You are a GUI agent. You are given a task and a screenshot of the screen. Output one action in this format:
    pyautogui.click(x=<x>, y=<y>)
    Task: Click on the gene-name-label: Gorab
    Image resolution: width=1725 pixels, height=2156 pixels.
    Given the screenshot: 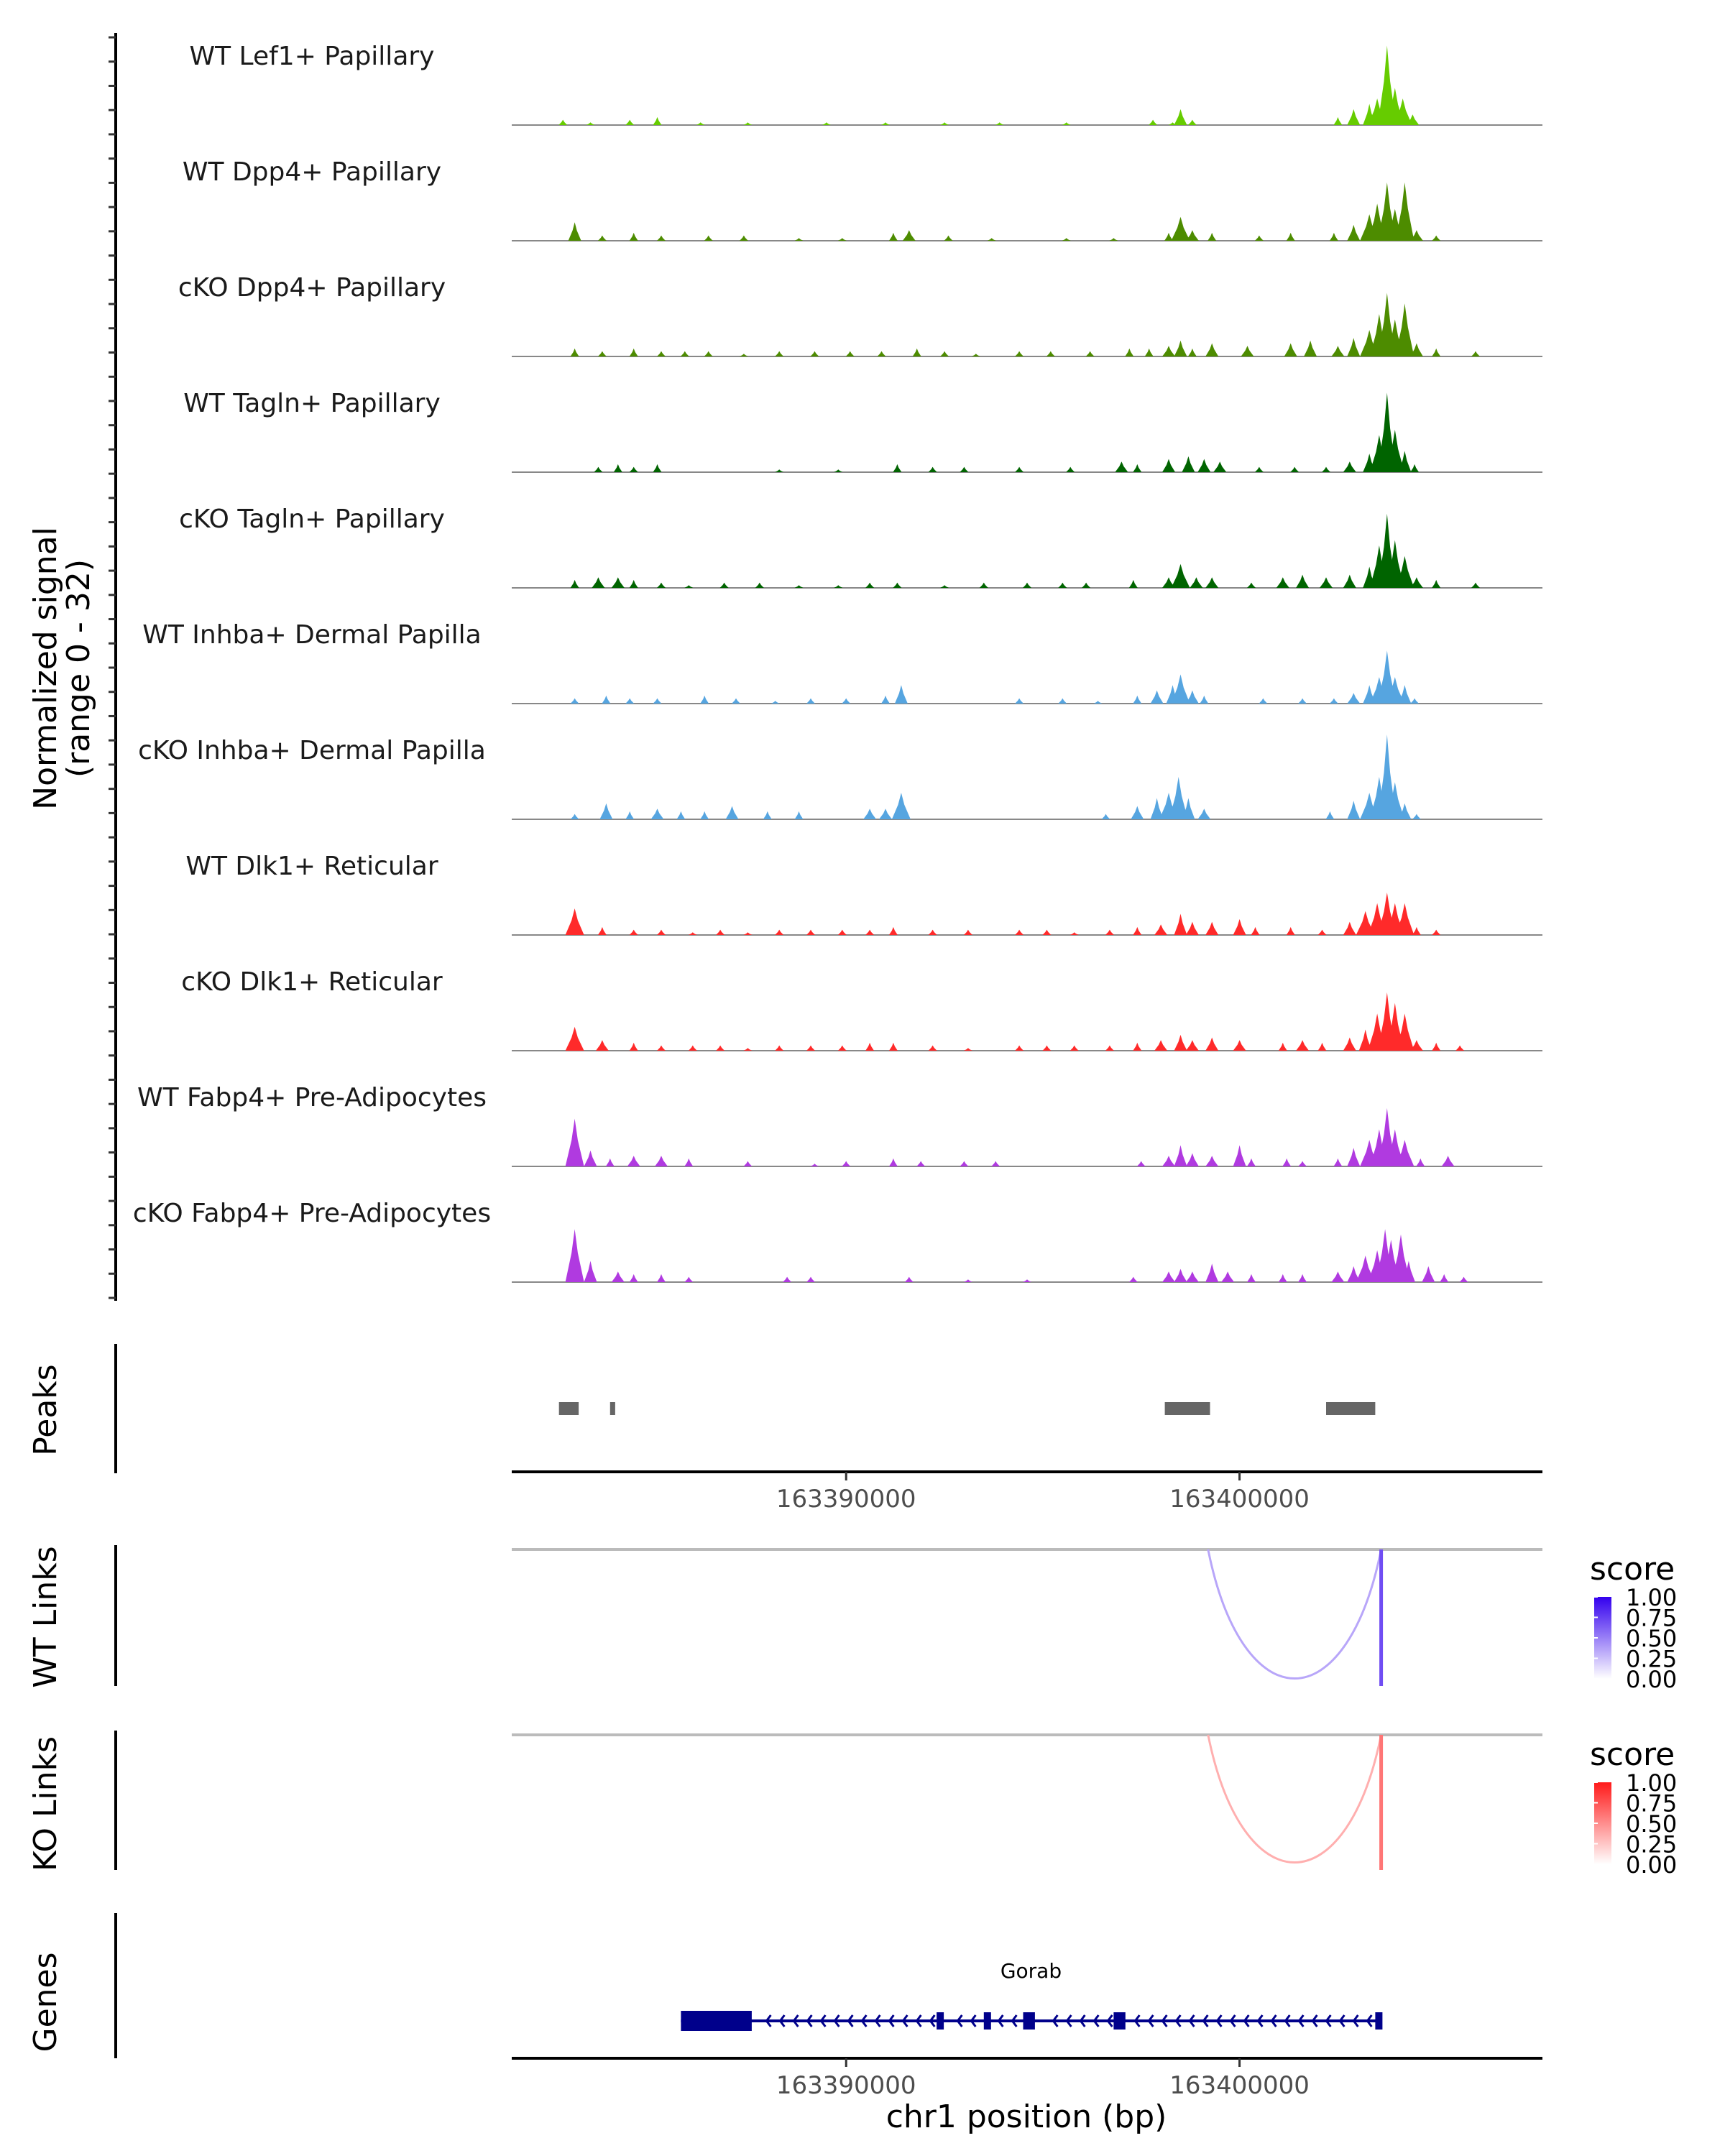 What is the action you would take?
    pyautogui.click(x=1031, y=1971)
    